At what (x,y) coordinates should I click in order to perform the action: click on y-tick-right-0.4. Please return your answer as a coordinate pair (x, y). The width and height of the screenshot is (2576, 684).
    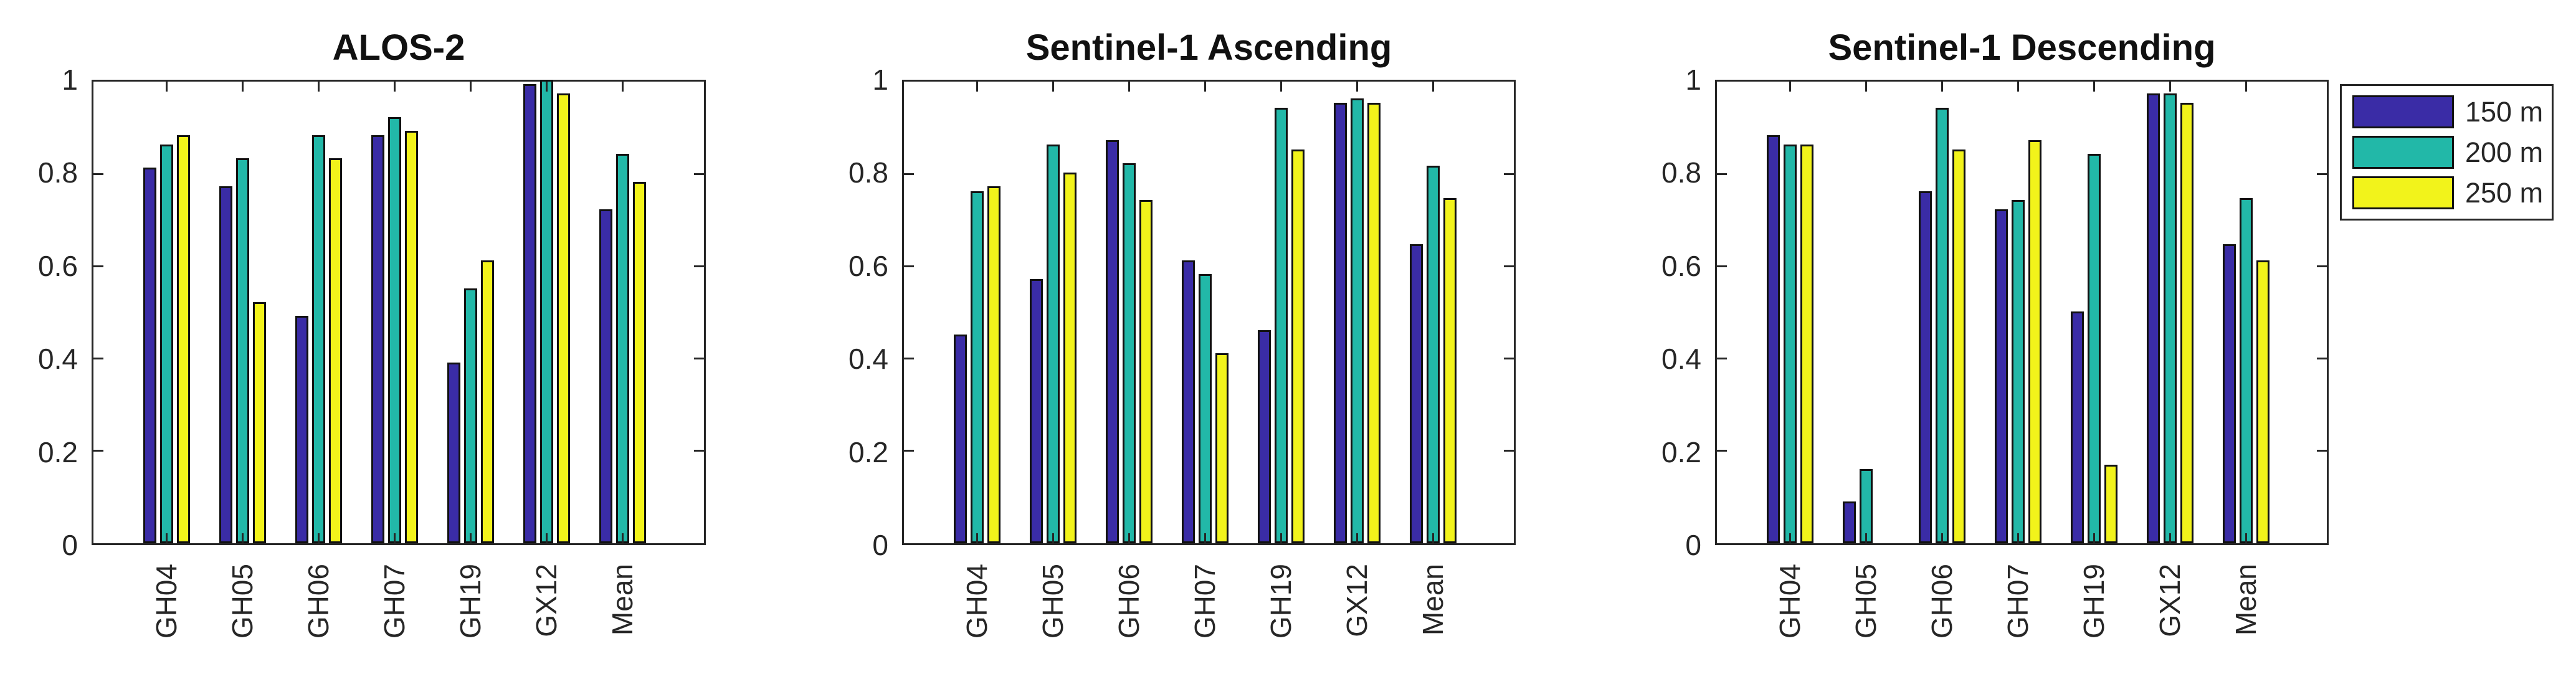
    Looking at the image, I should click on (2322, 359).